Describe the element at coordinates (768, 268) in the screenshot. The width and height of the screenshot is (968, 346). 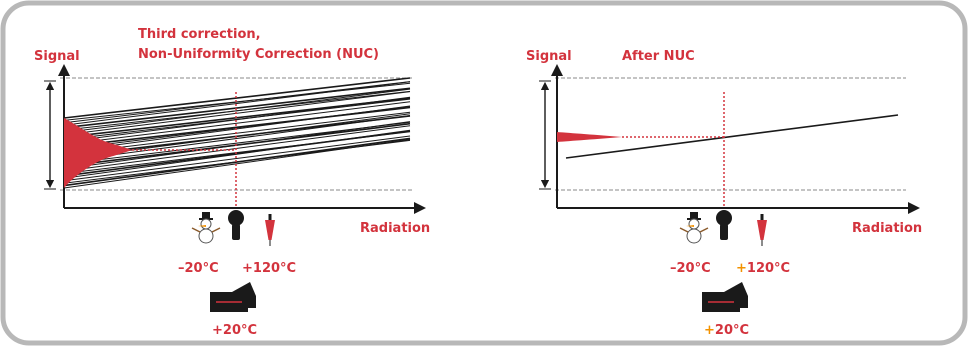
I see `right-temp-hot-value: 120°C` at that location.